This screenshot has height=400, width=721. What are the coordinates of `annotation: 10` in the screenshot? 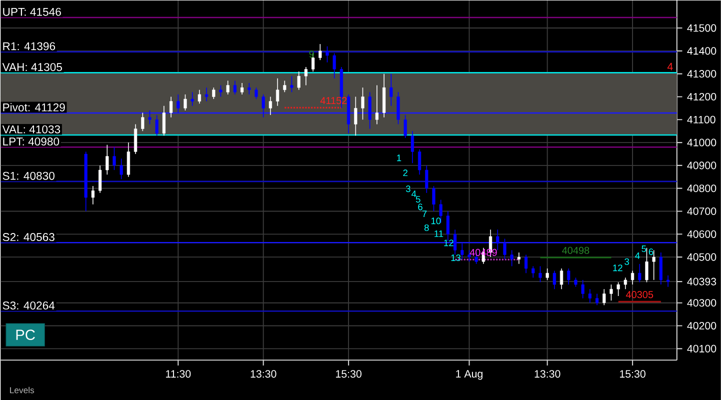 It's located at (436, 221).